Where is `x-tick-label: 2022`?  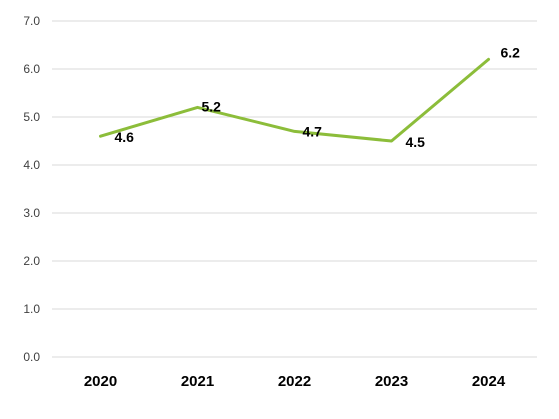
x-tick-label: 2022 is located at coordinates (294, 381).